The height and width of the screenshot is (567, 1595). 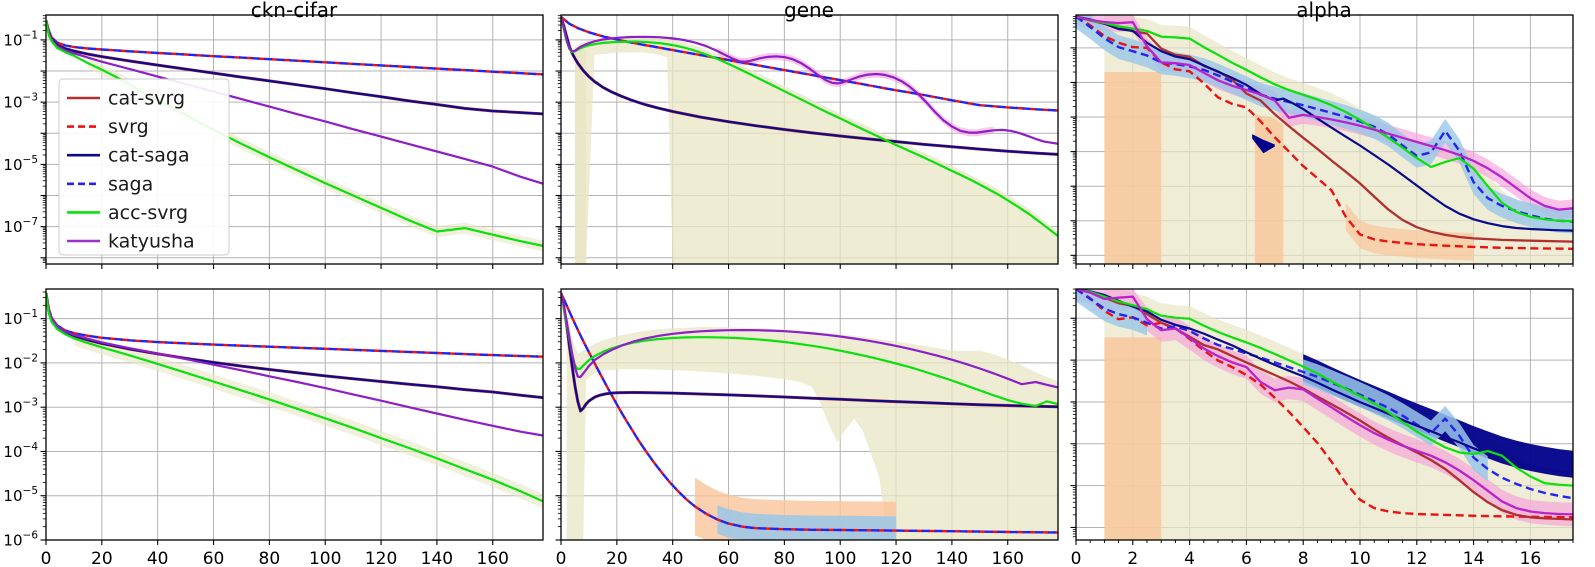 I want to click on y-tick-label: 10⁻⁶, so click(x=20, y=540).